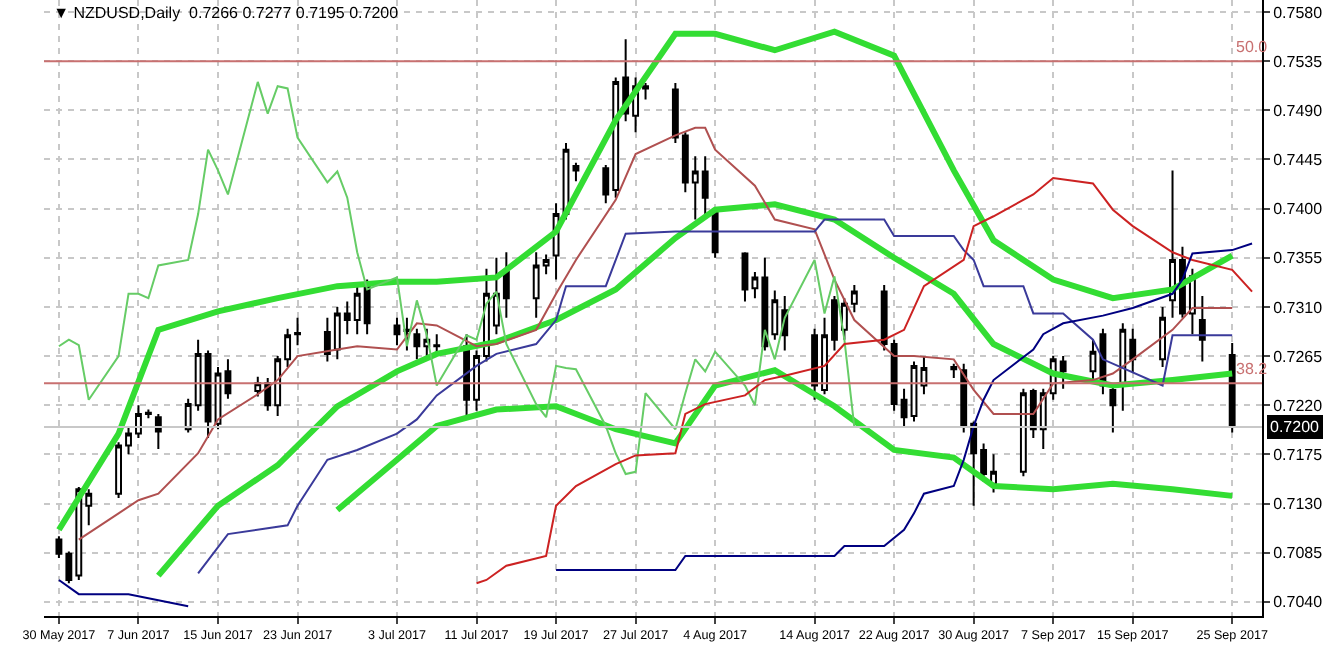 The image size is (1330, 648). Describe the element at coordinates (1298, 110) in the screenshot. I see `y-tick-label: 0.7490` at that location.